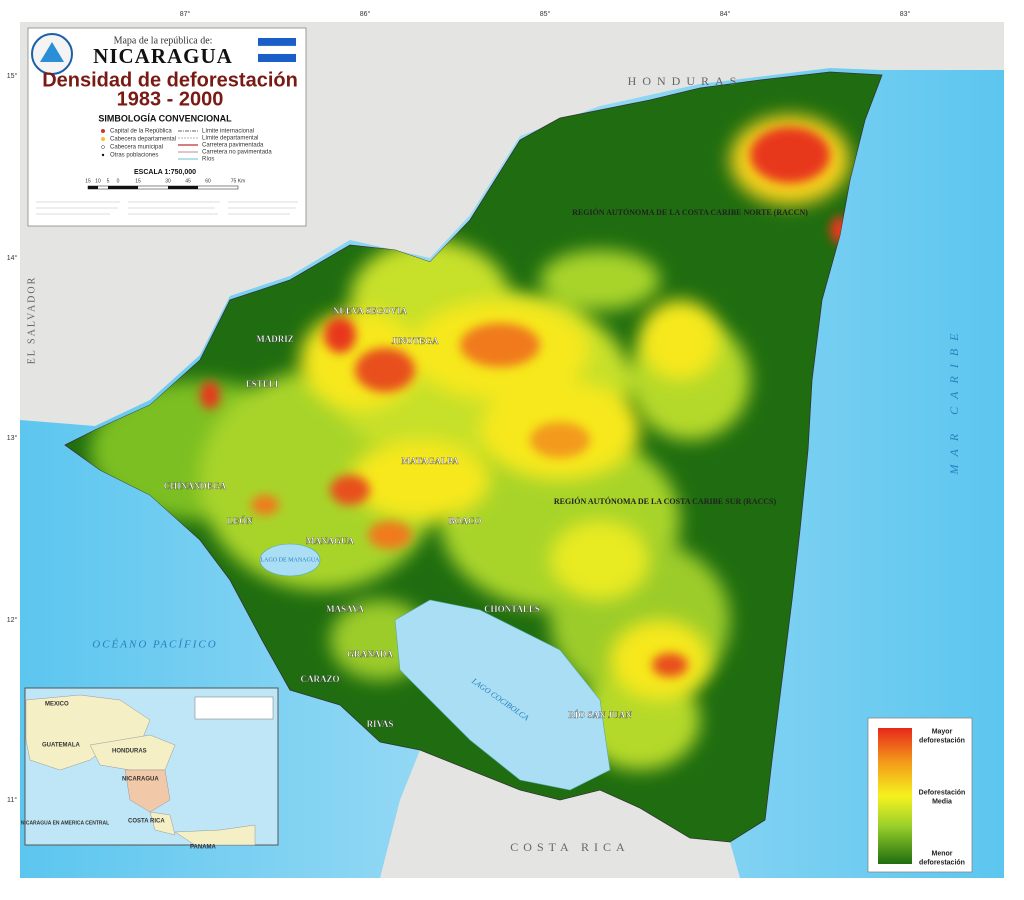  I want to click on scale-tick: 75 Km, so click(238, 181).